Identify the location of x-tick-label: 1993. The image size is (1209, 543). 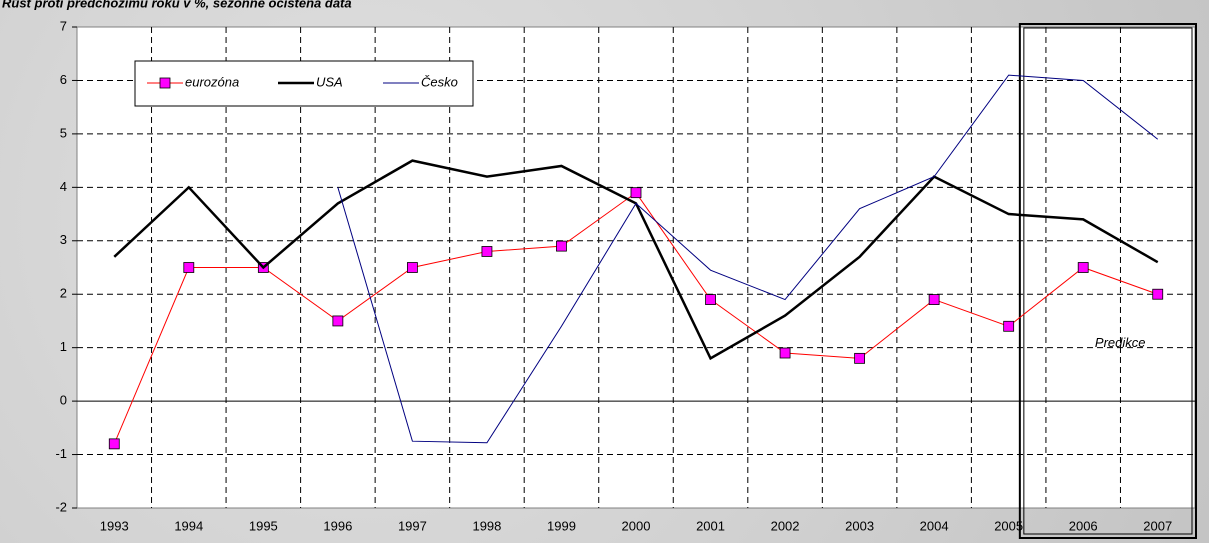
(114, 525).